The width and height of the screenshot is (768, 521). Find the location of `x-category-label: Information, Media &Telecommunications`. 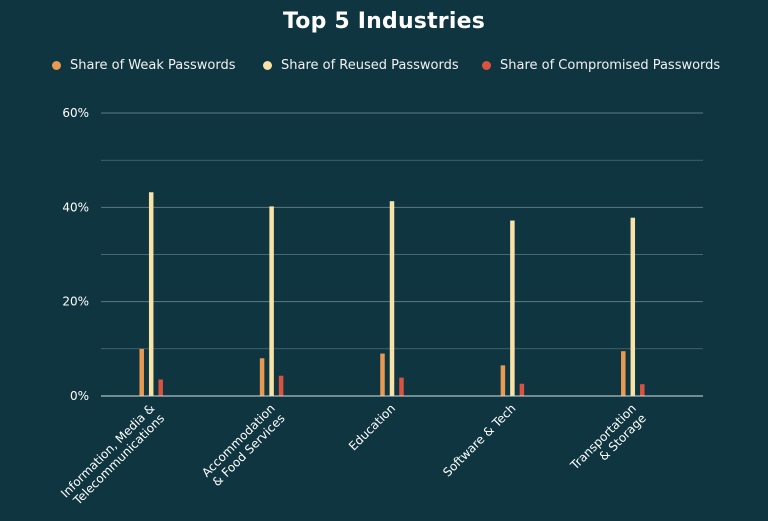

x-category-label: Information, Media &Telecommunications is located at coordinates (112, 455).